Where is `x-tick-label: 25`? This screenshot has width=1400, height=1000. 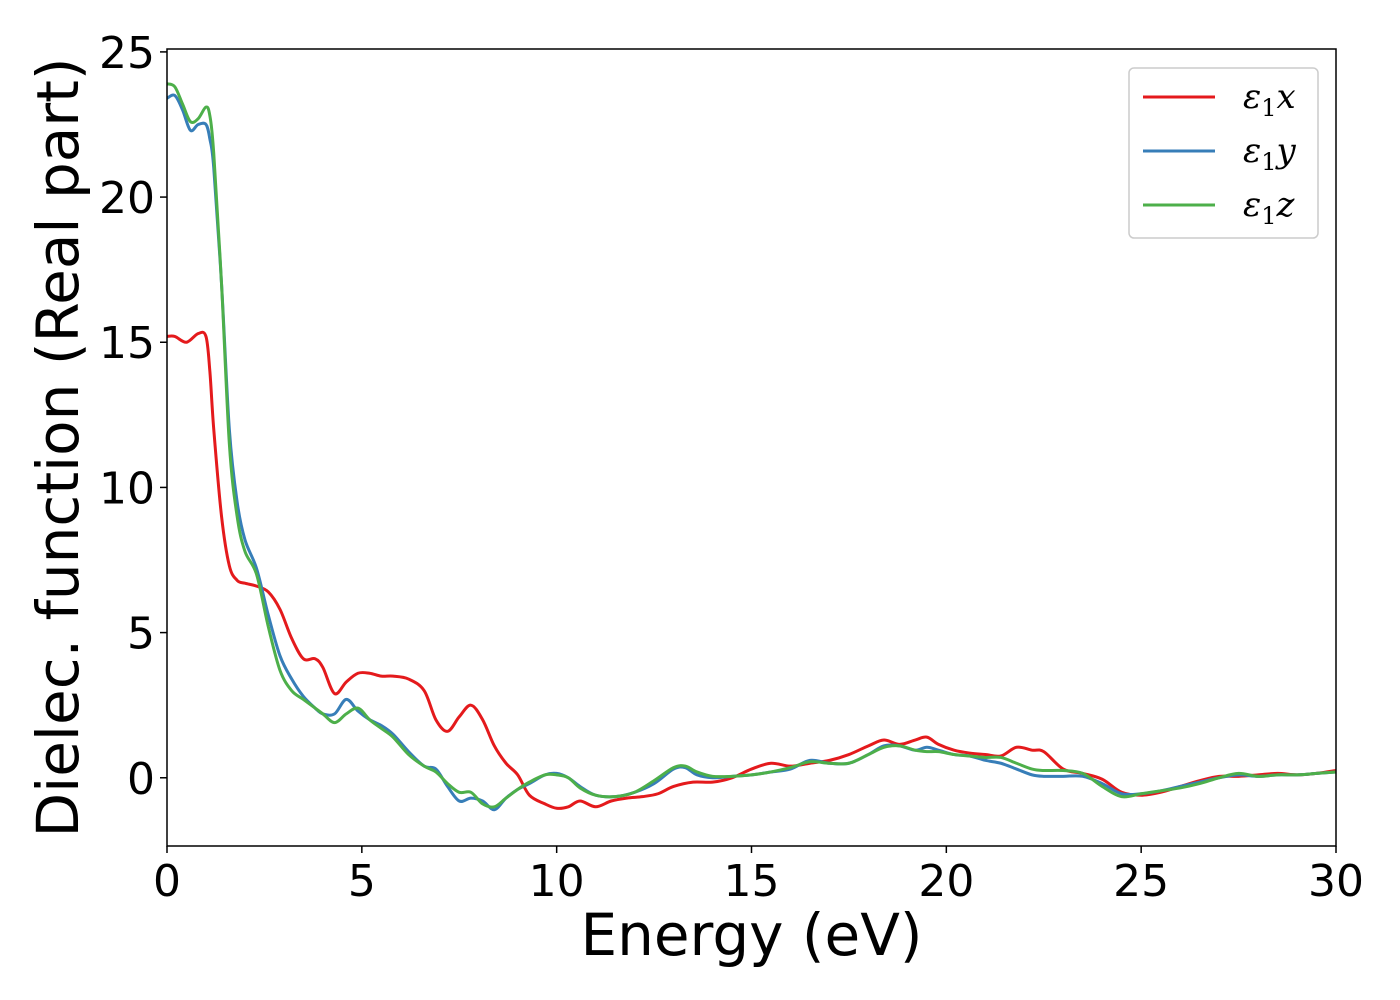
x-tick-label: 25 is located at coordinates (1141, 881).